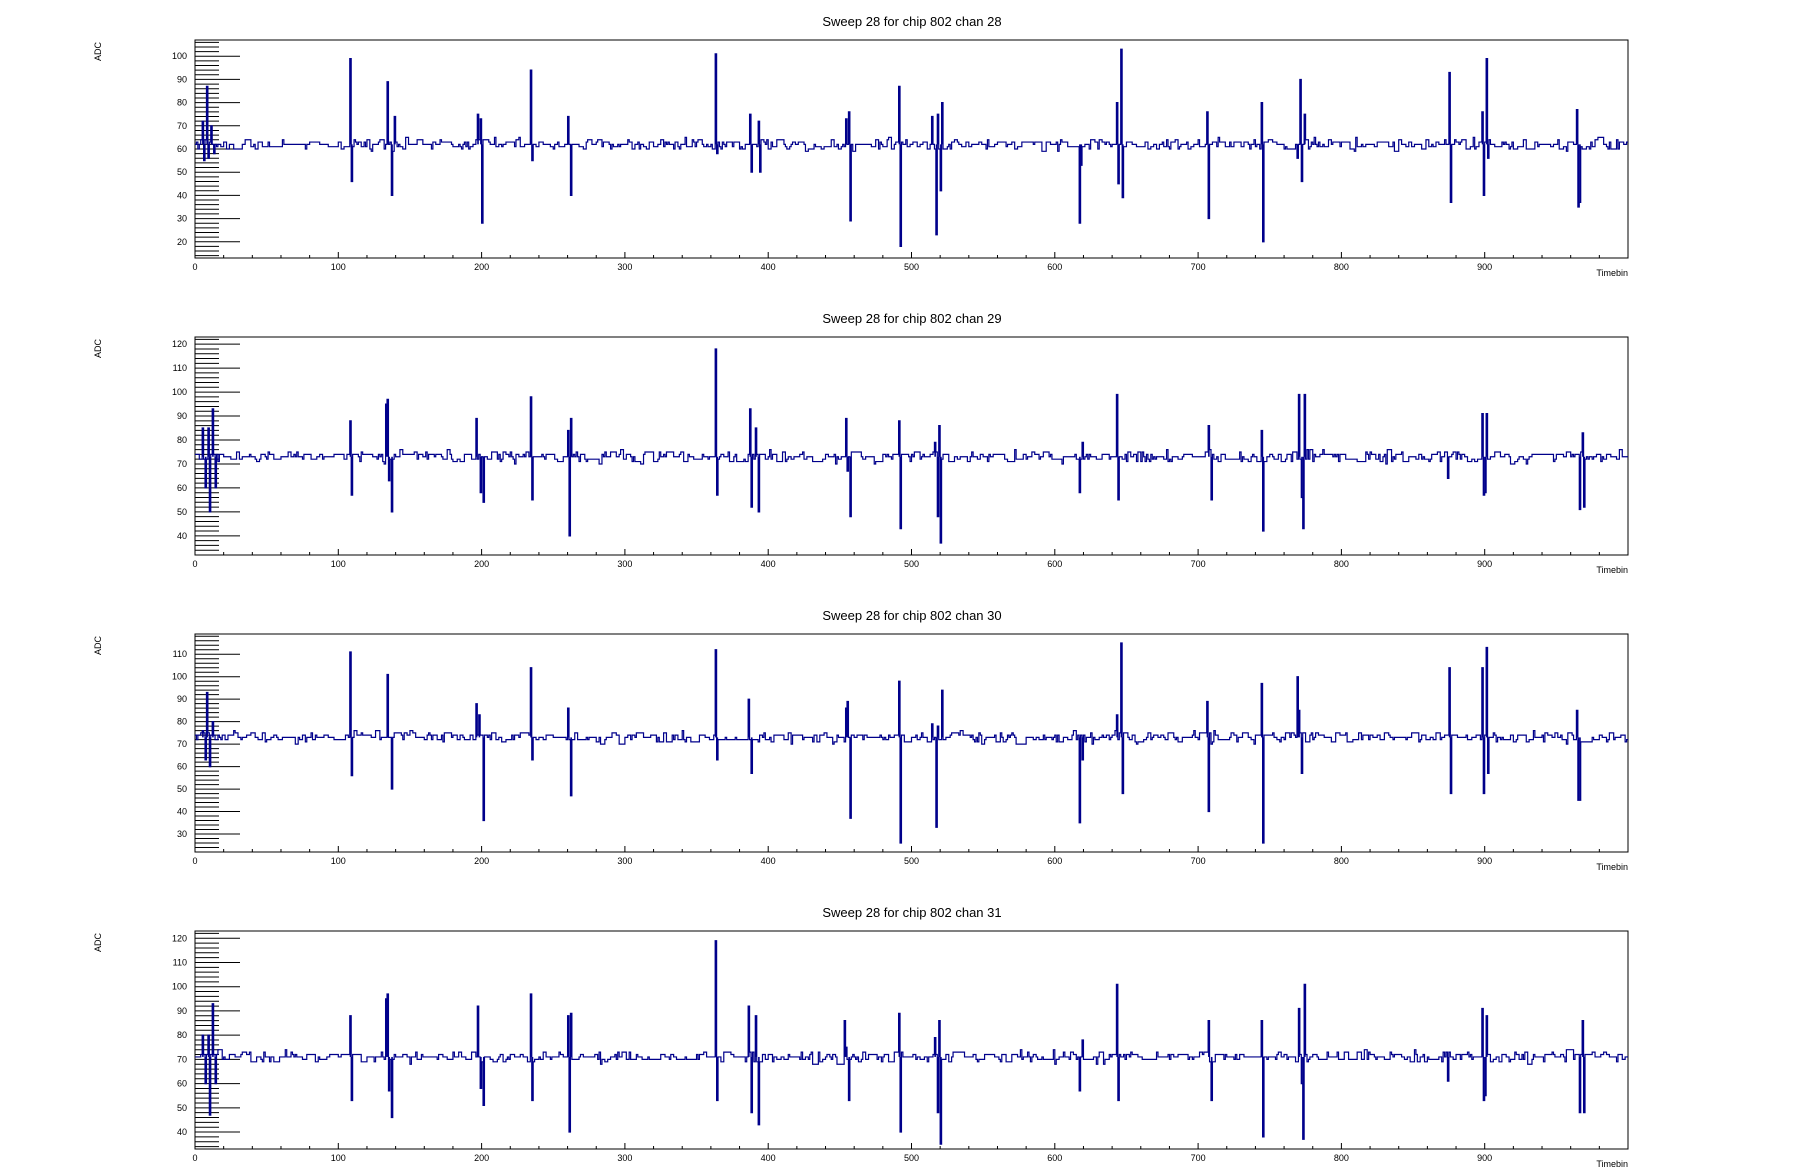  I want to click on chart-title: Sweep 28 for chip 802 chan 28, so click(911, 21).